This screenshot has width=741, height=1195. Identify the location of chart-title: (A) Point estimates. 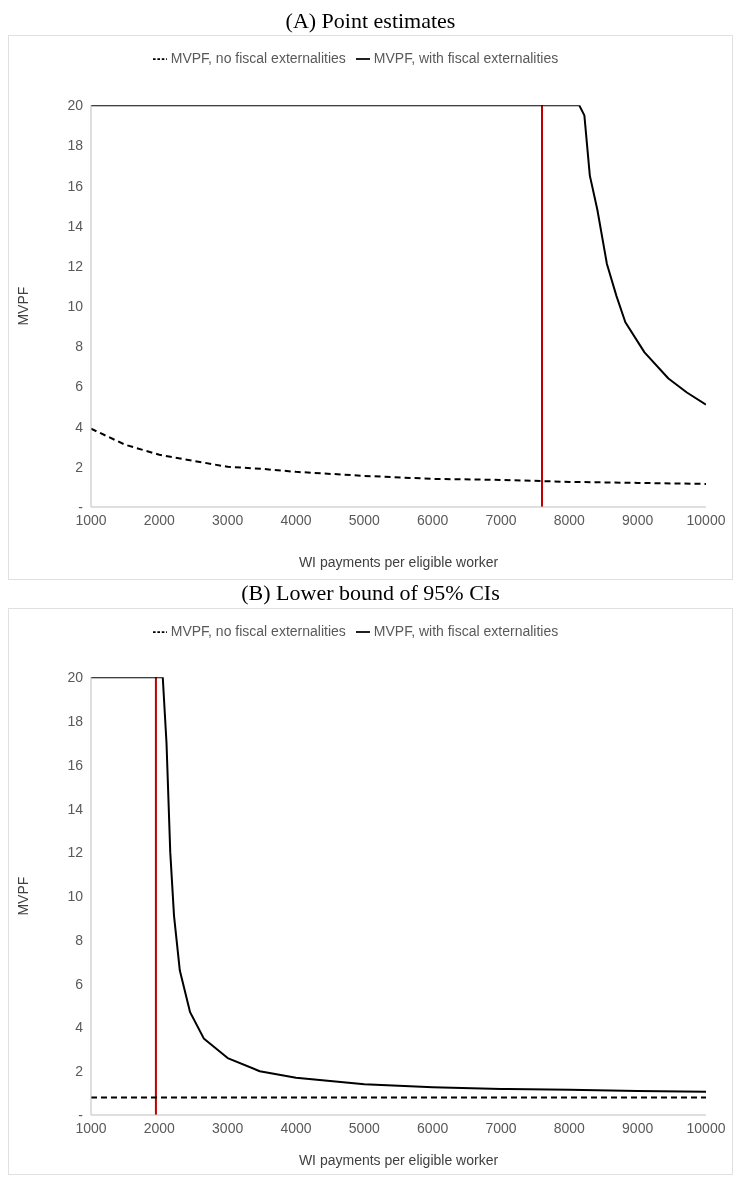
(370, 21).